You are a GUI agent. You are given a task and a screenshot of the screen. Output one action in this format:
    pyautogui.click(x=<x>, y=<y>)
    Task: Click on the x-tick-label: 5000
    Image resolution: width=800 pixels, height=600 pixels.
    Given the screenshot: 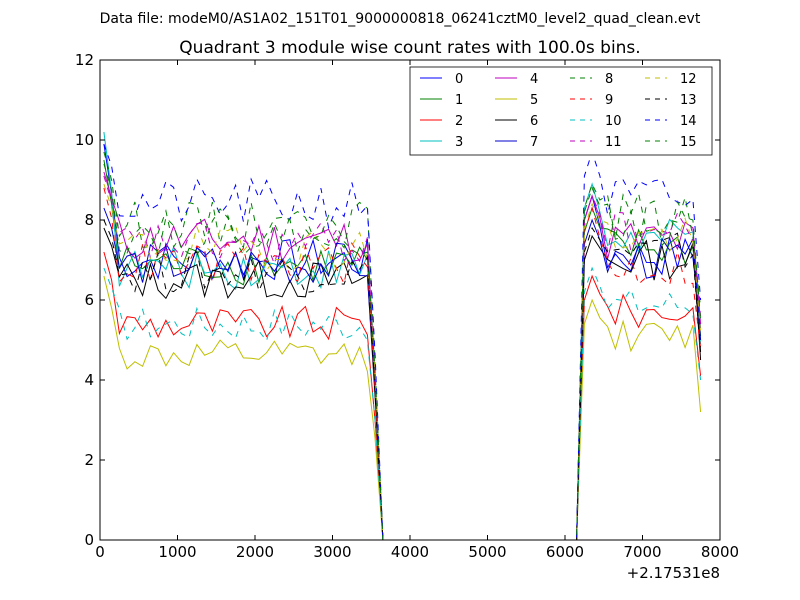 What is the action you would take?
    pyautogui.click(x=487, y=552)
    